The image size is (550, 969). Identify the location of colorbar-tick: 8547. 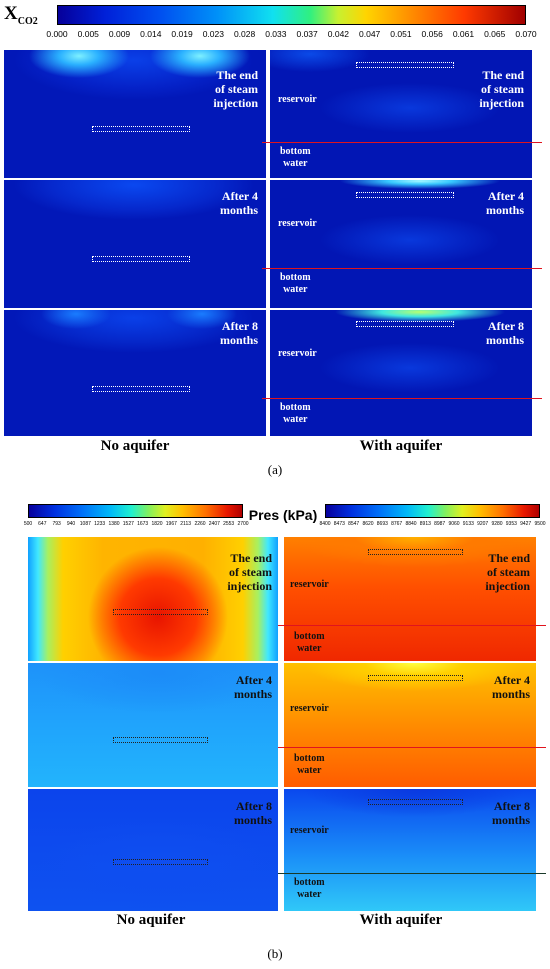
(354, 524).